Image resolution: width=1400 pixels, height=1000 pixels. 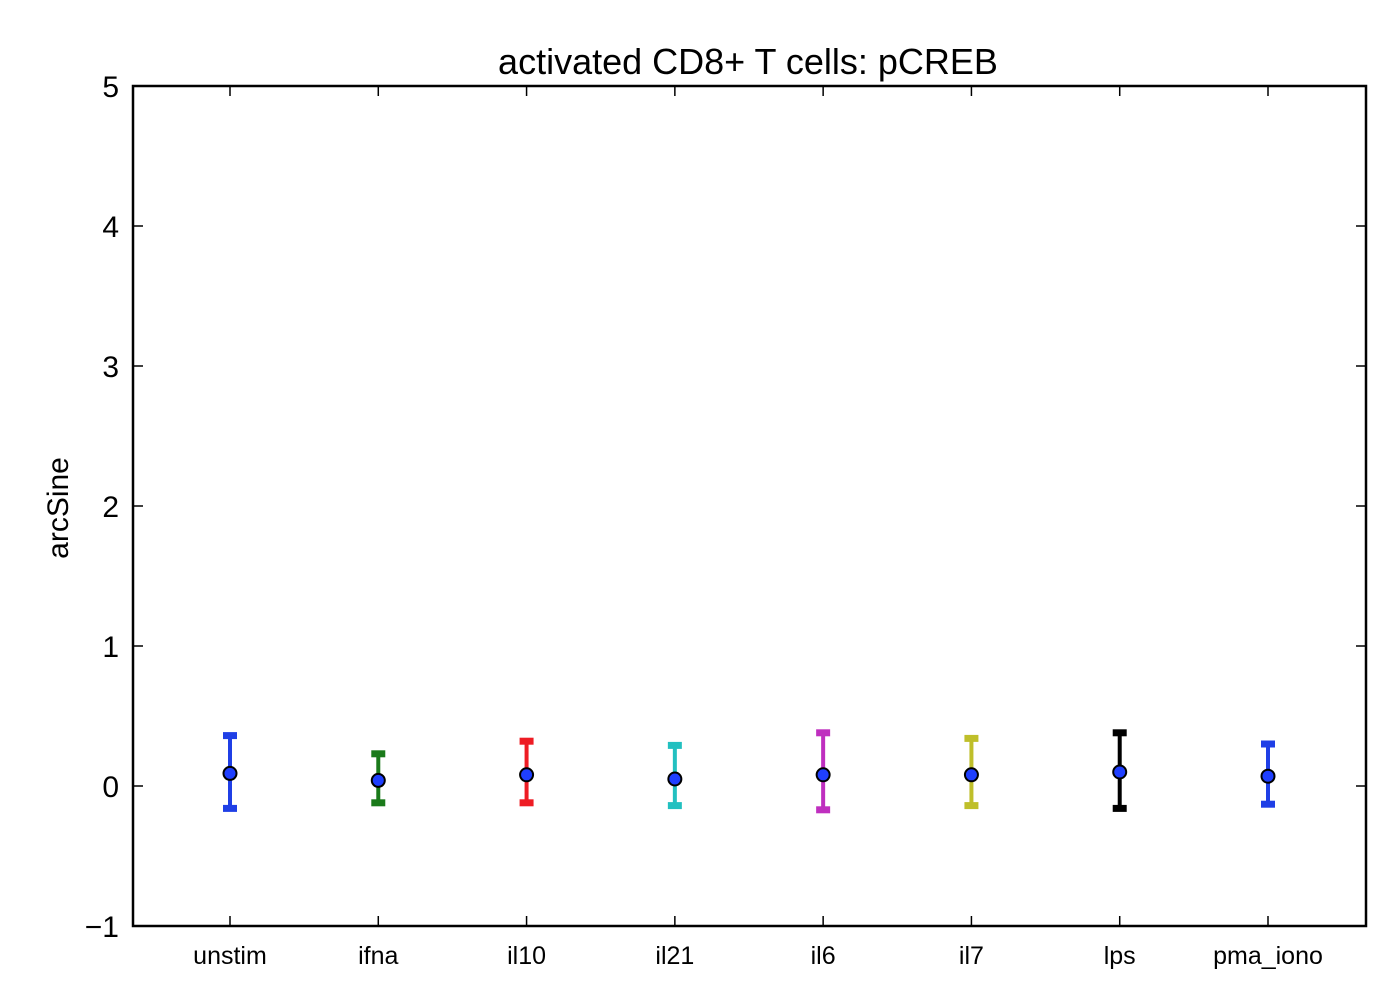 I want to click on y-tick-label: 0, so click(x=110, y=787).